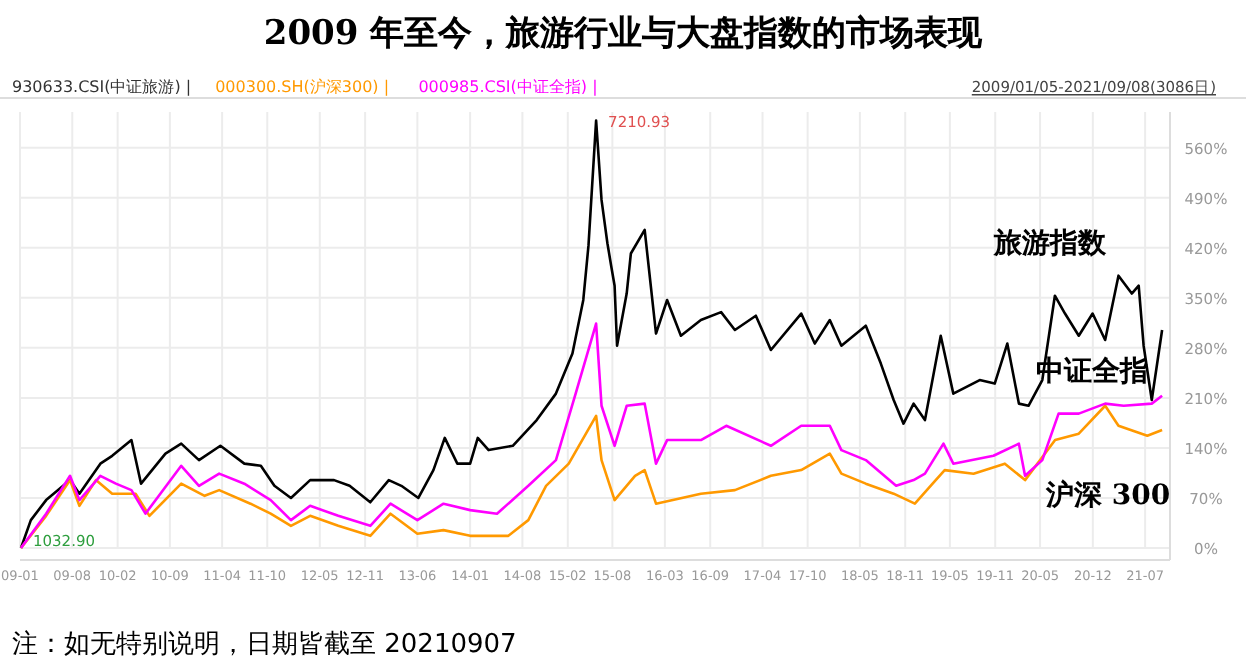 This screenshot has width=1246, height=668. I want to click on text: 000985.CSI(中证全指) |, so click(508, 87).